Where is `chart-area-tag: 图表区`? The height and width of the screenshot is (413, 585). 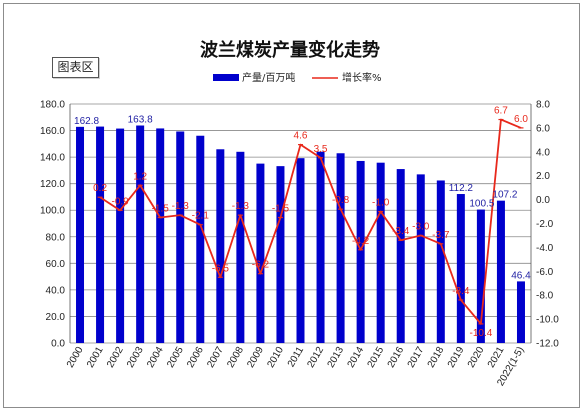
chart-area-tag: 图表区 is located at coordinates (75, 67).